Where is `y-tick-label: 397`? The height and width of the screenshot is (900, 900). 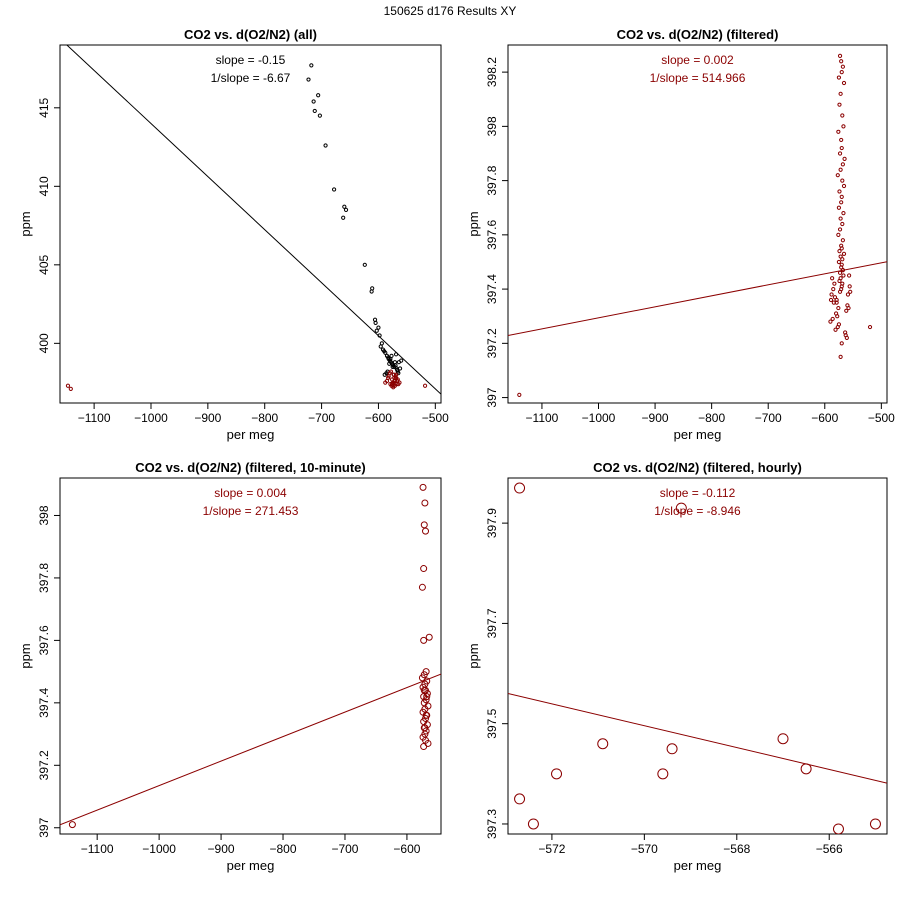
y-tick-label: 397 is located at coordinates (44, 827).